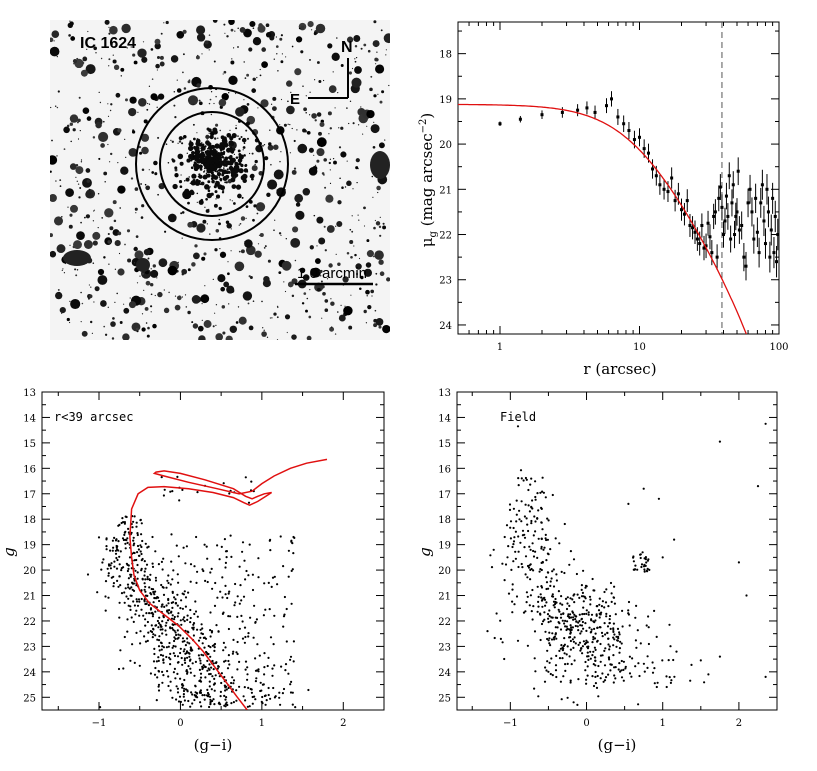 This screenshot has width=817, height=771. Describe the element at coordinates (445, 190) in the screenshot. I see `profile-y-tick-label: 21` at that location.